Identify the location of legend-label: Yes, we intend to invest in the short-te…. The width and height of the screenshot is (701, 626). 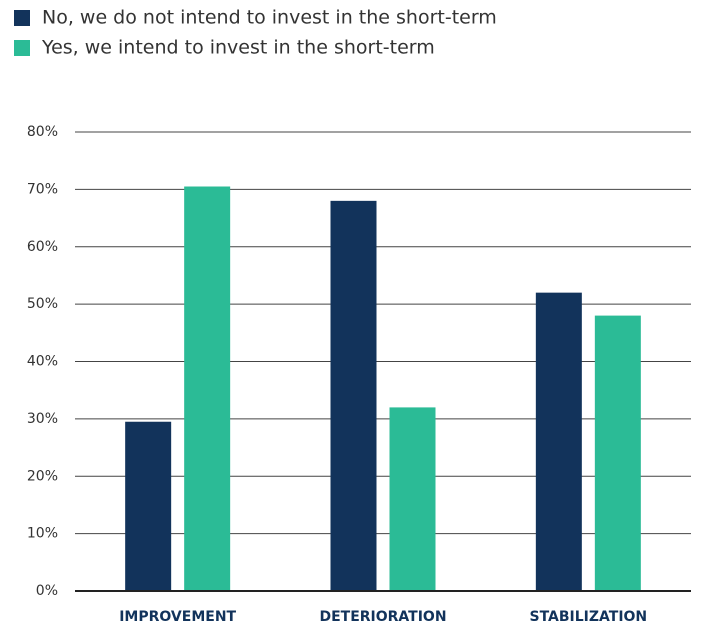
(238, 48).